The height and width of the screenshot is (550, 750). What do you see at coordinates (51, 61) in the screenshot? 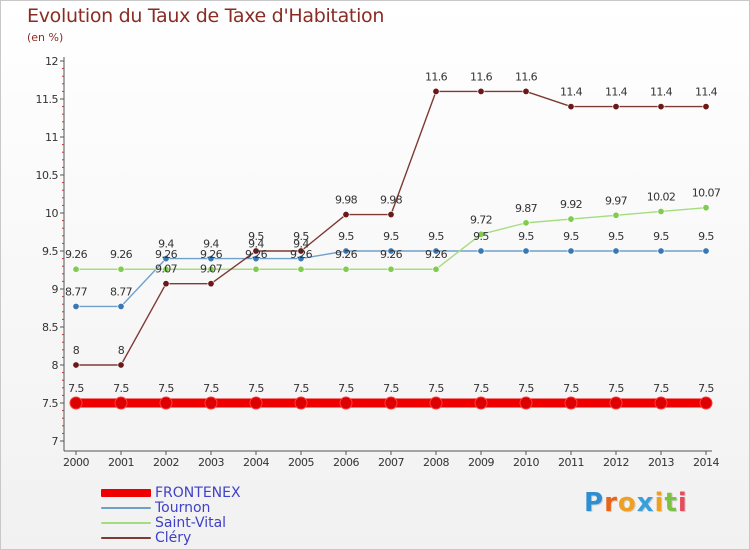
I see `y-tick-label: 12` at bounding box center [51, 61].